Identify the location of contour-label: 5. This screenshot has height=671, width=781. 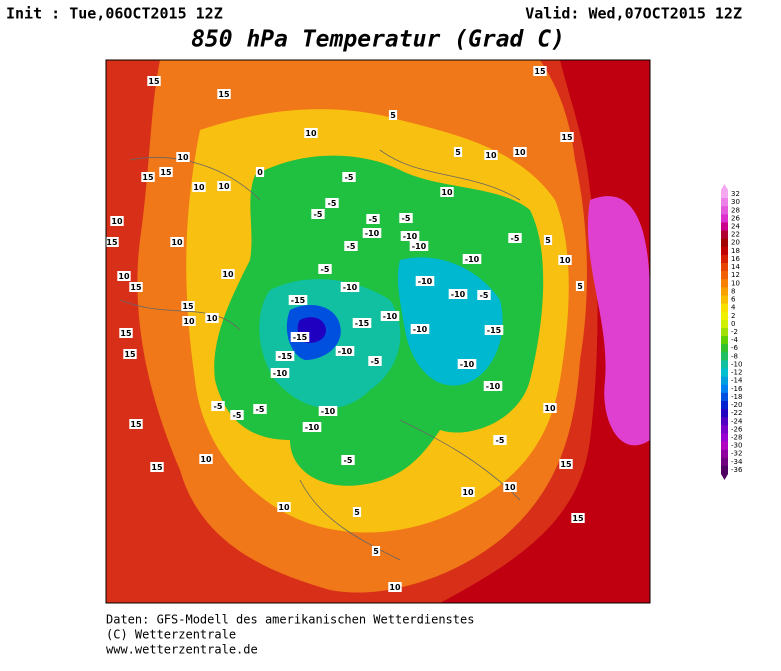
(376, 551).